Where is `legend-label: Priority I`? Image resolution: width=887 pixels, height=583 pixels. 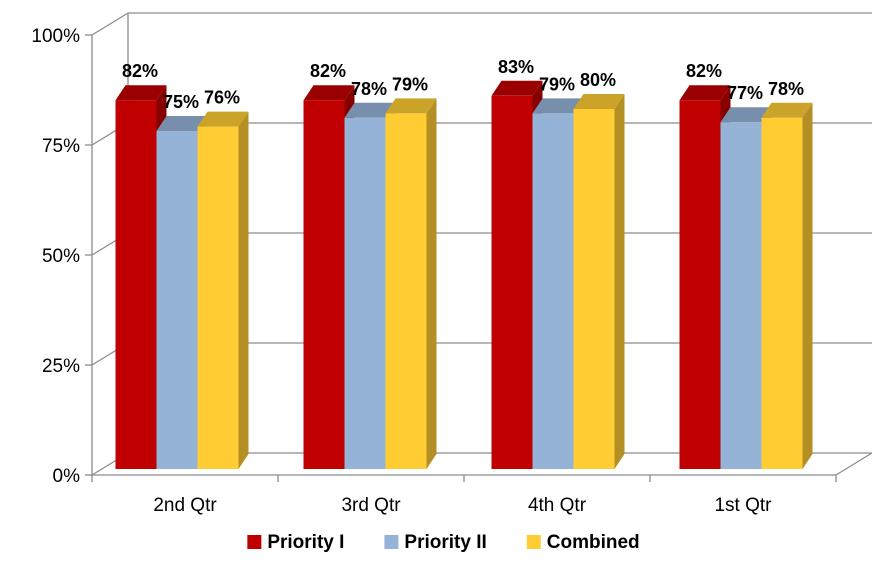
legend-label: Priority I is located at coordinates (305, 542).